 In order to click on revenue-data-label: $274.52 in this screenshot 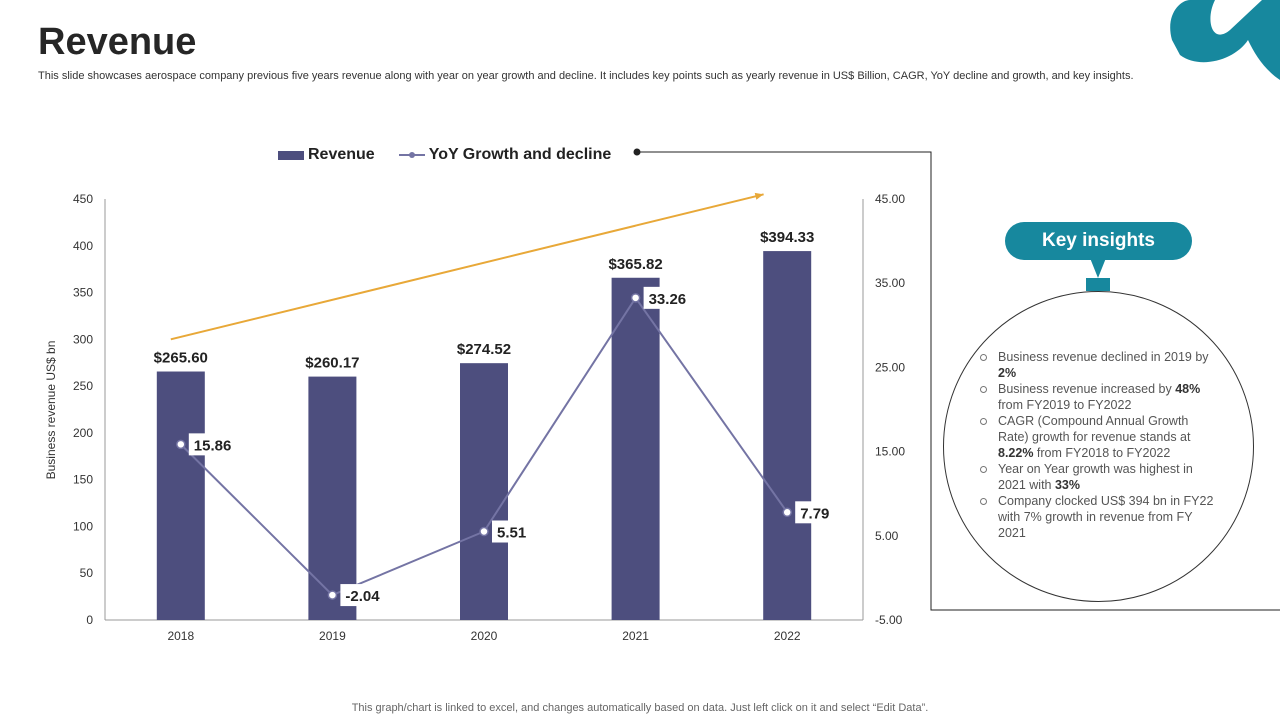, I will do `click(484, 349)`.